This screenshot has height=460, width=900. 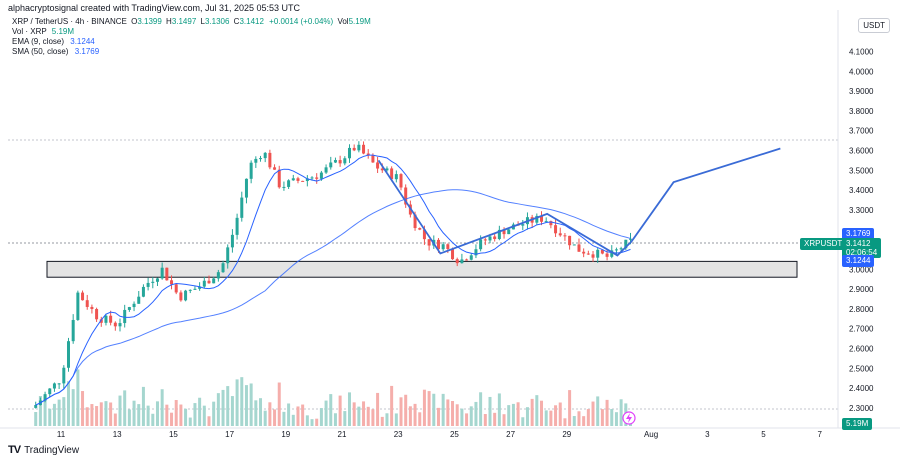 What do you see at coordinates (862, 252) in the screenshot?
I see `bar-countdown: 02:06:54` at bounding box center [862, 252].